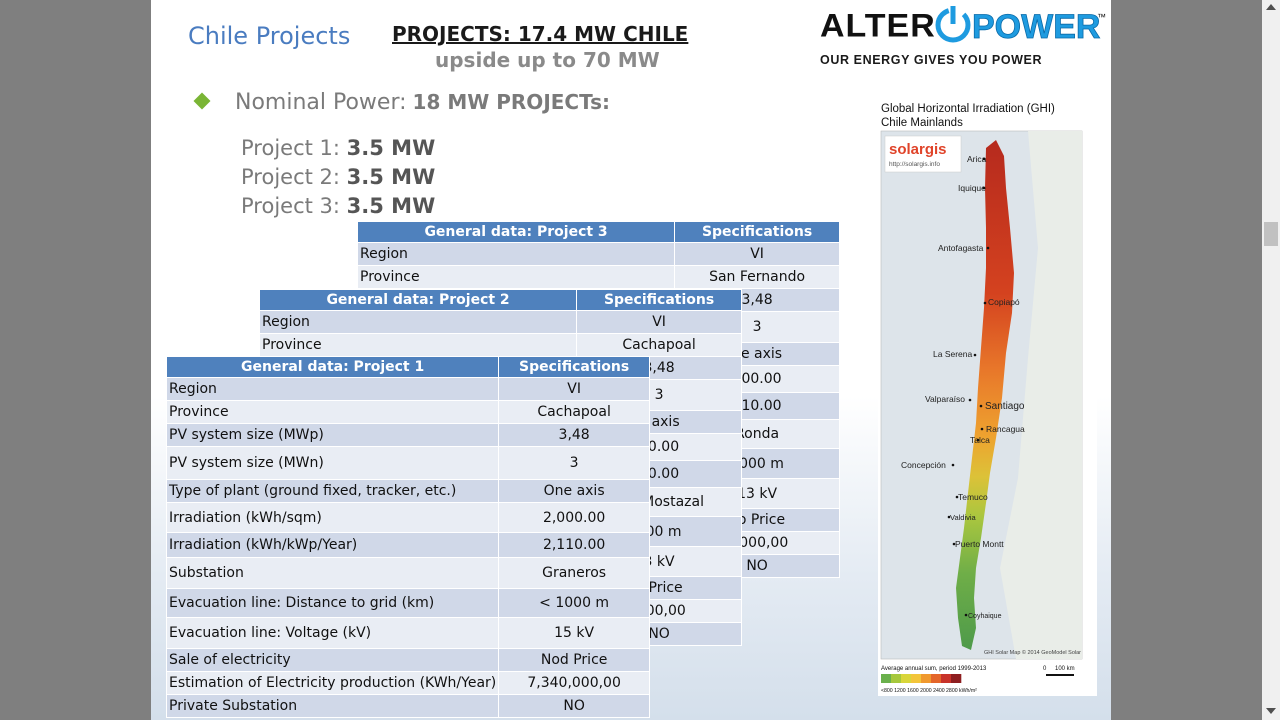 This screenshot has width=1280, height=720. Describe the element at coordinates (574, 545) in the screenshot. I see `table-cell: 2,110.00` at that location.